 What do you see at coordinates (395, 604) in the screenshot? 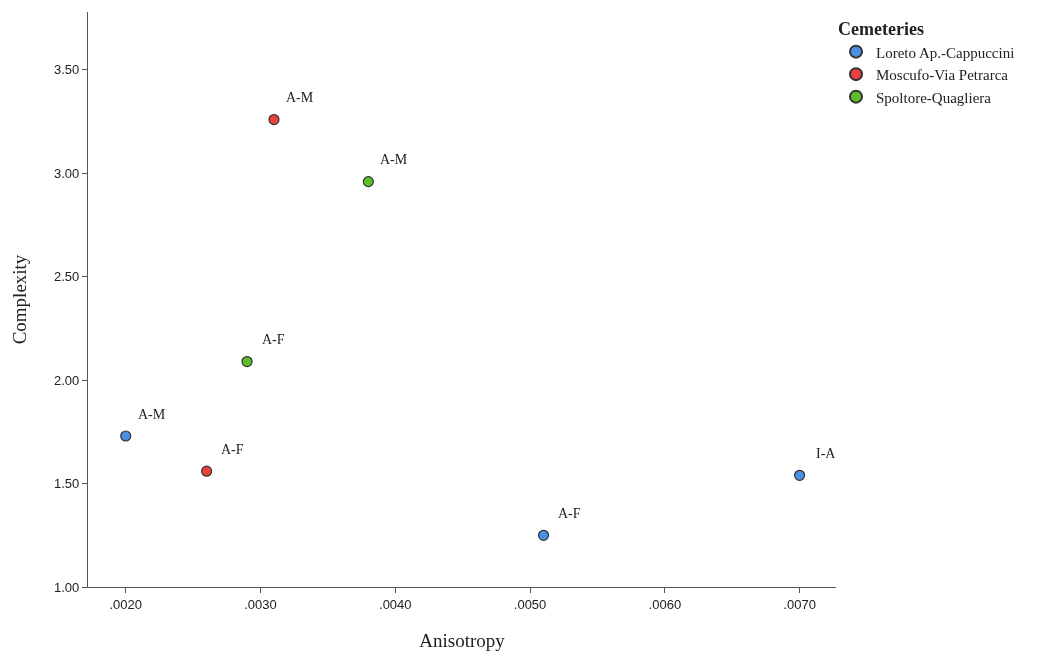
I see `x-tick-label: .0040` at bounding box center [395, 604].